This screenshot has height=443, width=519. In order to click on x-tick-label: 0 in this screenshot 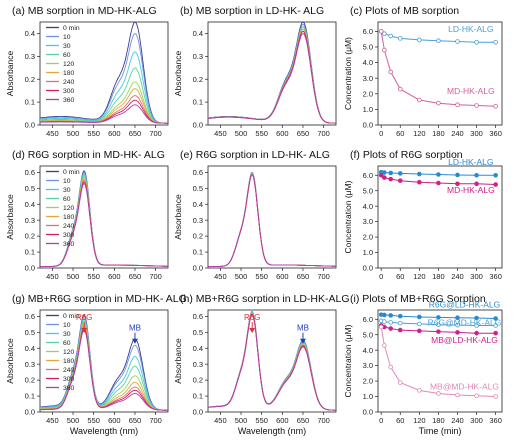, I will do `click(381, 133)`.